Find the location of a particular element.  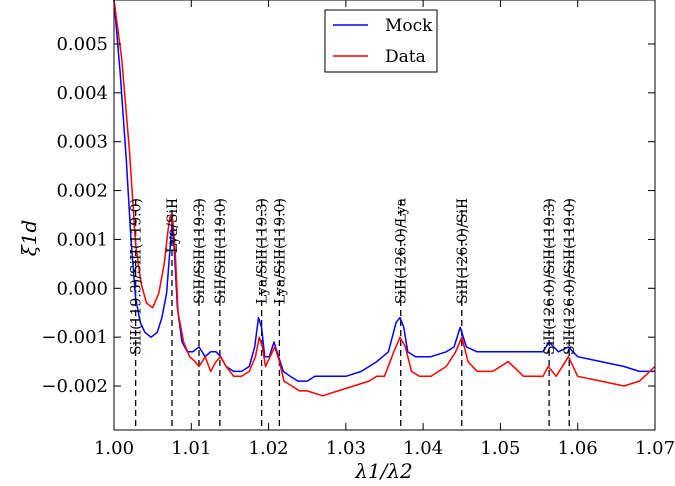

y-tick-label: −0.001 is located at coordinates (74, 337).